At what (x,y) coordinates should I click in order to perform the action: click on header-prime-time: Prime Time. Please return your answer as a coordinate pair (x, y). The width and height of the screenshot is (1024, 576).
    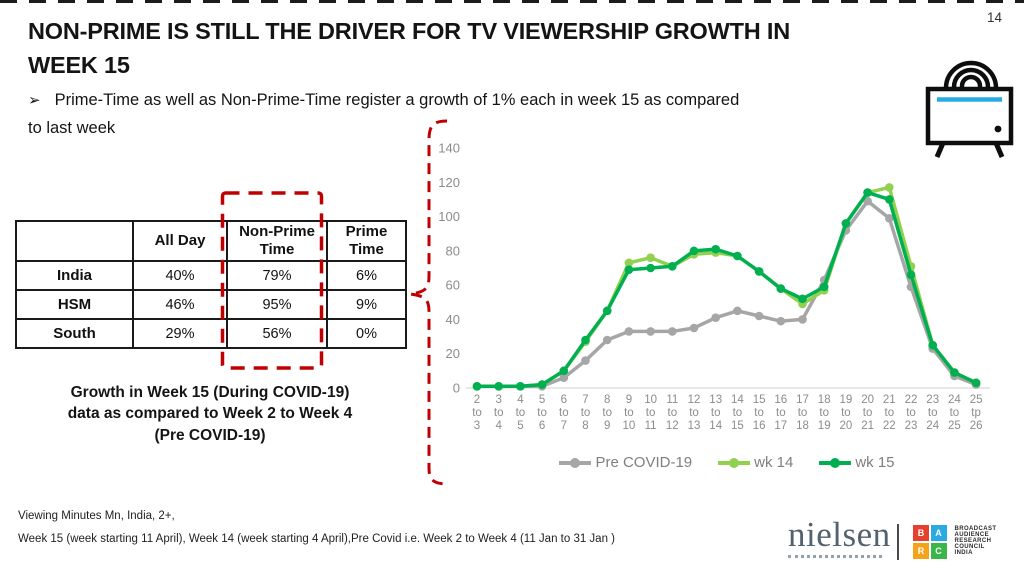
    Looking at the image, I should click on (366, 241).